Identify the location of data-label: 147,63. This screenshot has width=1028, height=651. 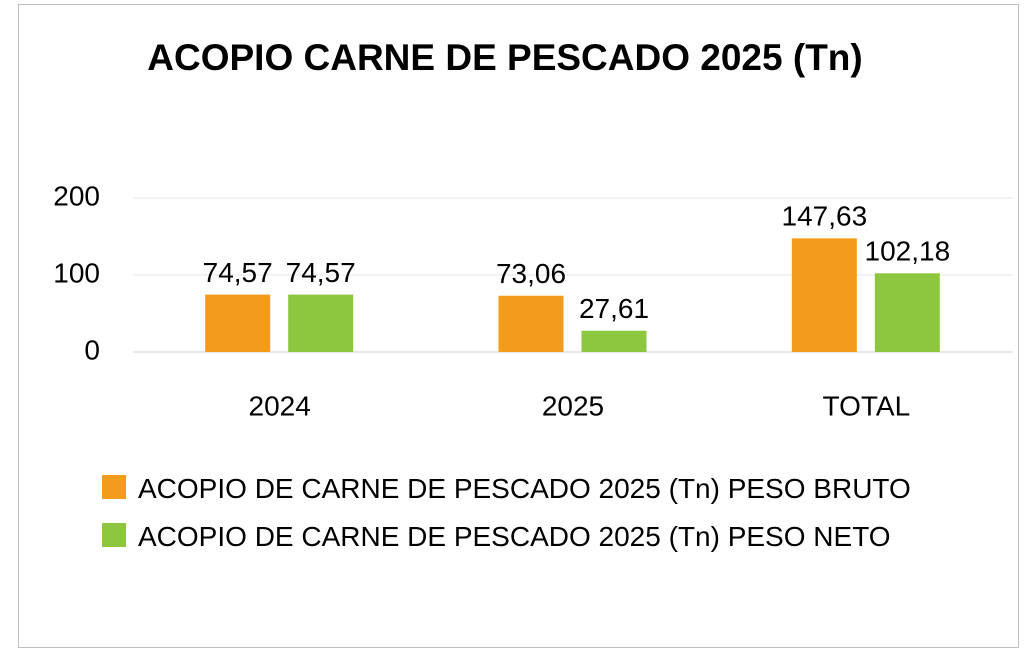
(825, 216).